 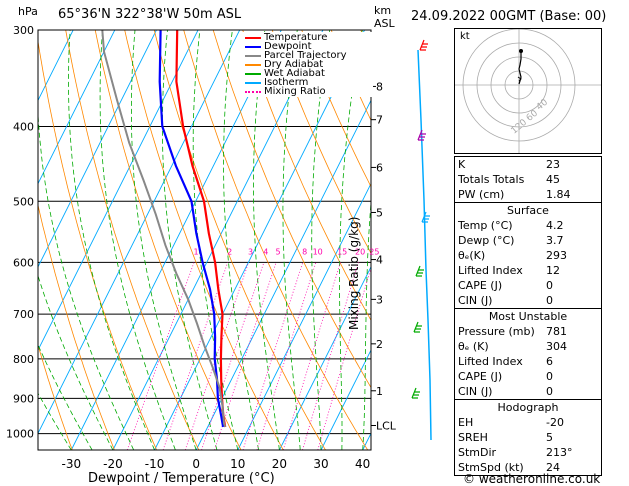 I want to click on mixing-ratio-label: 3, so click(x=250, y=252).